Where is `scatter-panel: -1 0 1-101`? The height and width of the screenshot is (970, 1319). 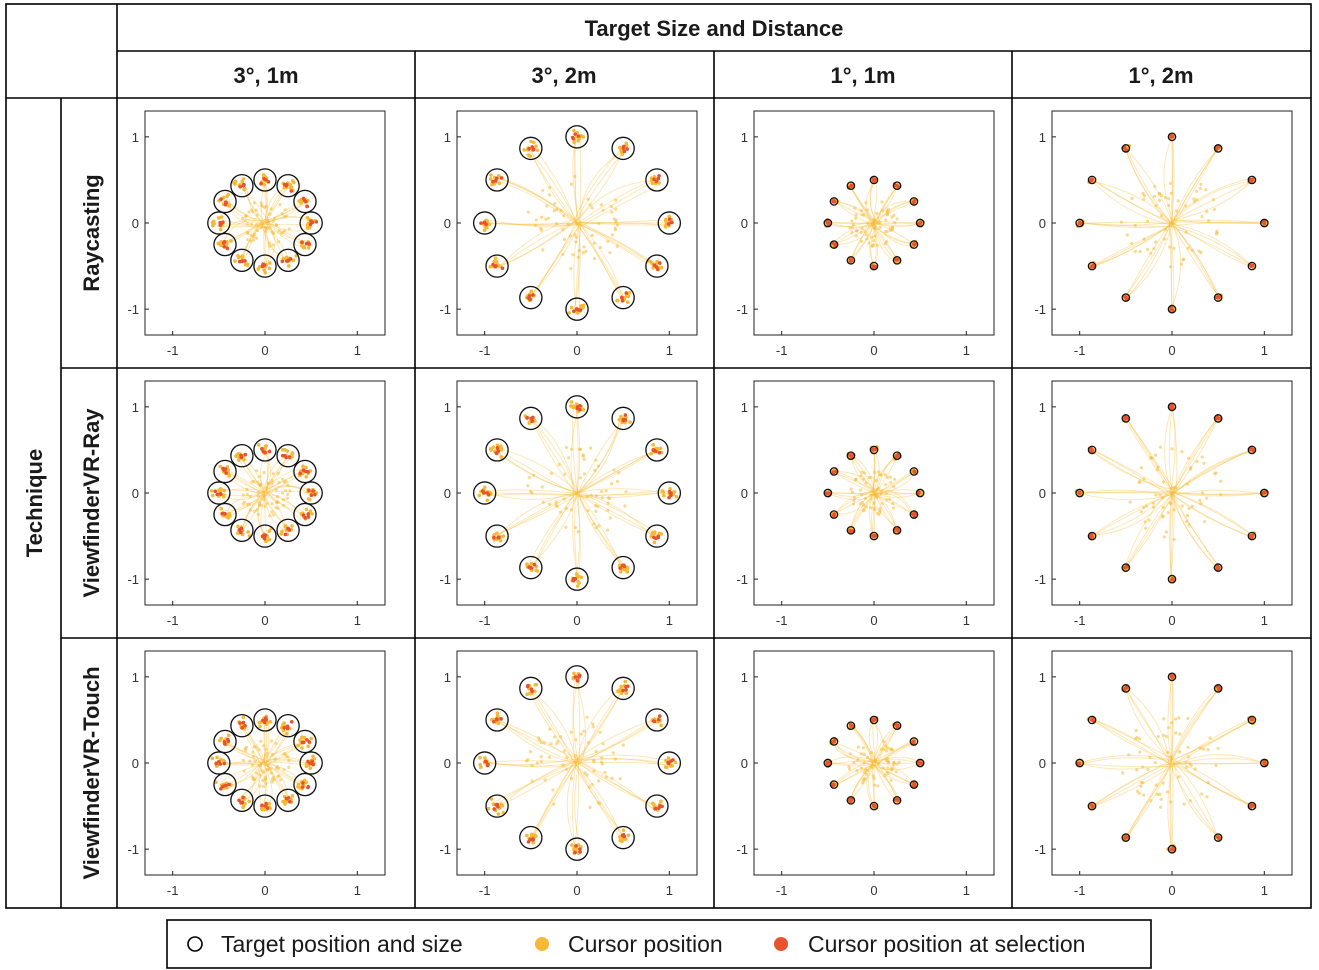 scatter-panel: -1 0 1-101 is located at coordinates (568, 504).